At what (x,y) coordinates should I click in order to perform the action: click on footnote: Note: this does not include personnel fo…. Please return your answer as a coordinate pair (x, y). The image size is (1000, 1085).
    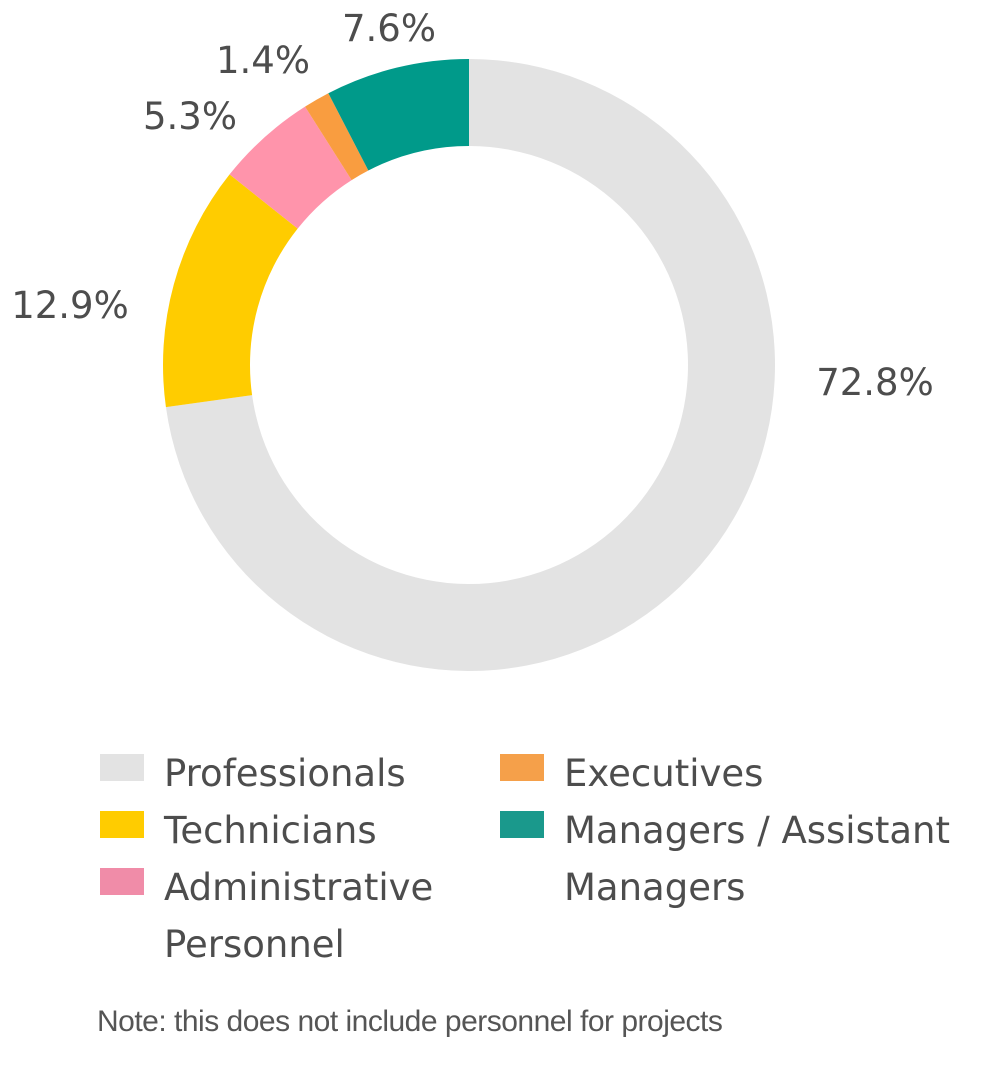
    Looking at the image, I should click on (410, 1021).